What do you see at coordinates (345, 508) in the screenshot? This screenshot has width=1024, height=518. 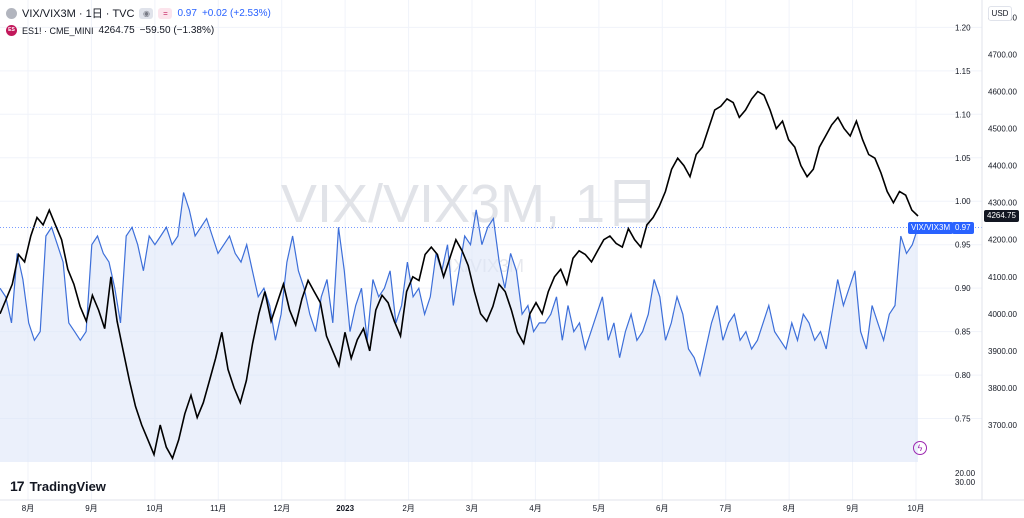 I see `time-tick-label: 2023` at bounding box center [345, 508].